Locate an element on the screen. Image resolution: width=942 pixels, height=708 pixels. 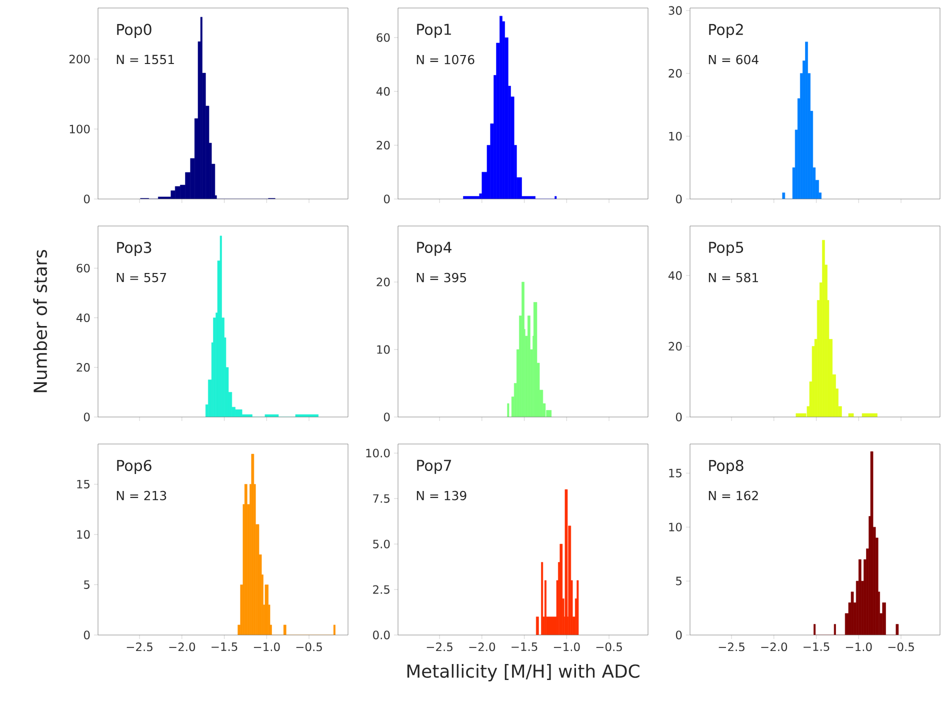
y-tick-label: 7.5 is located at coordinates (381, 498).